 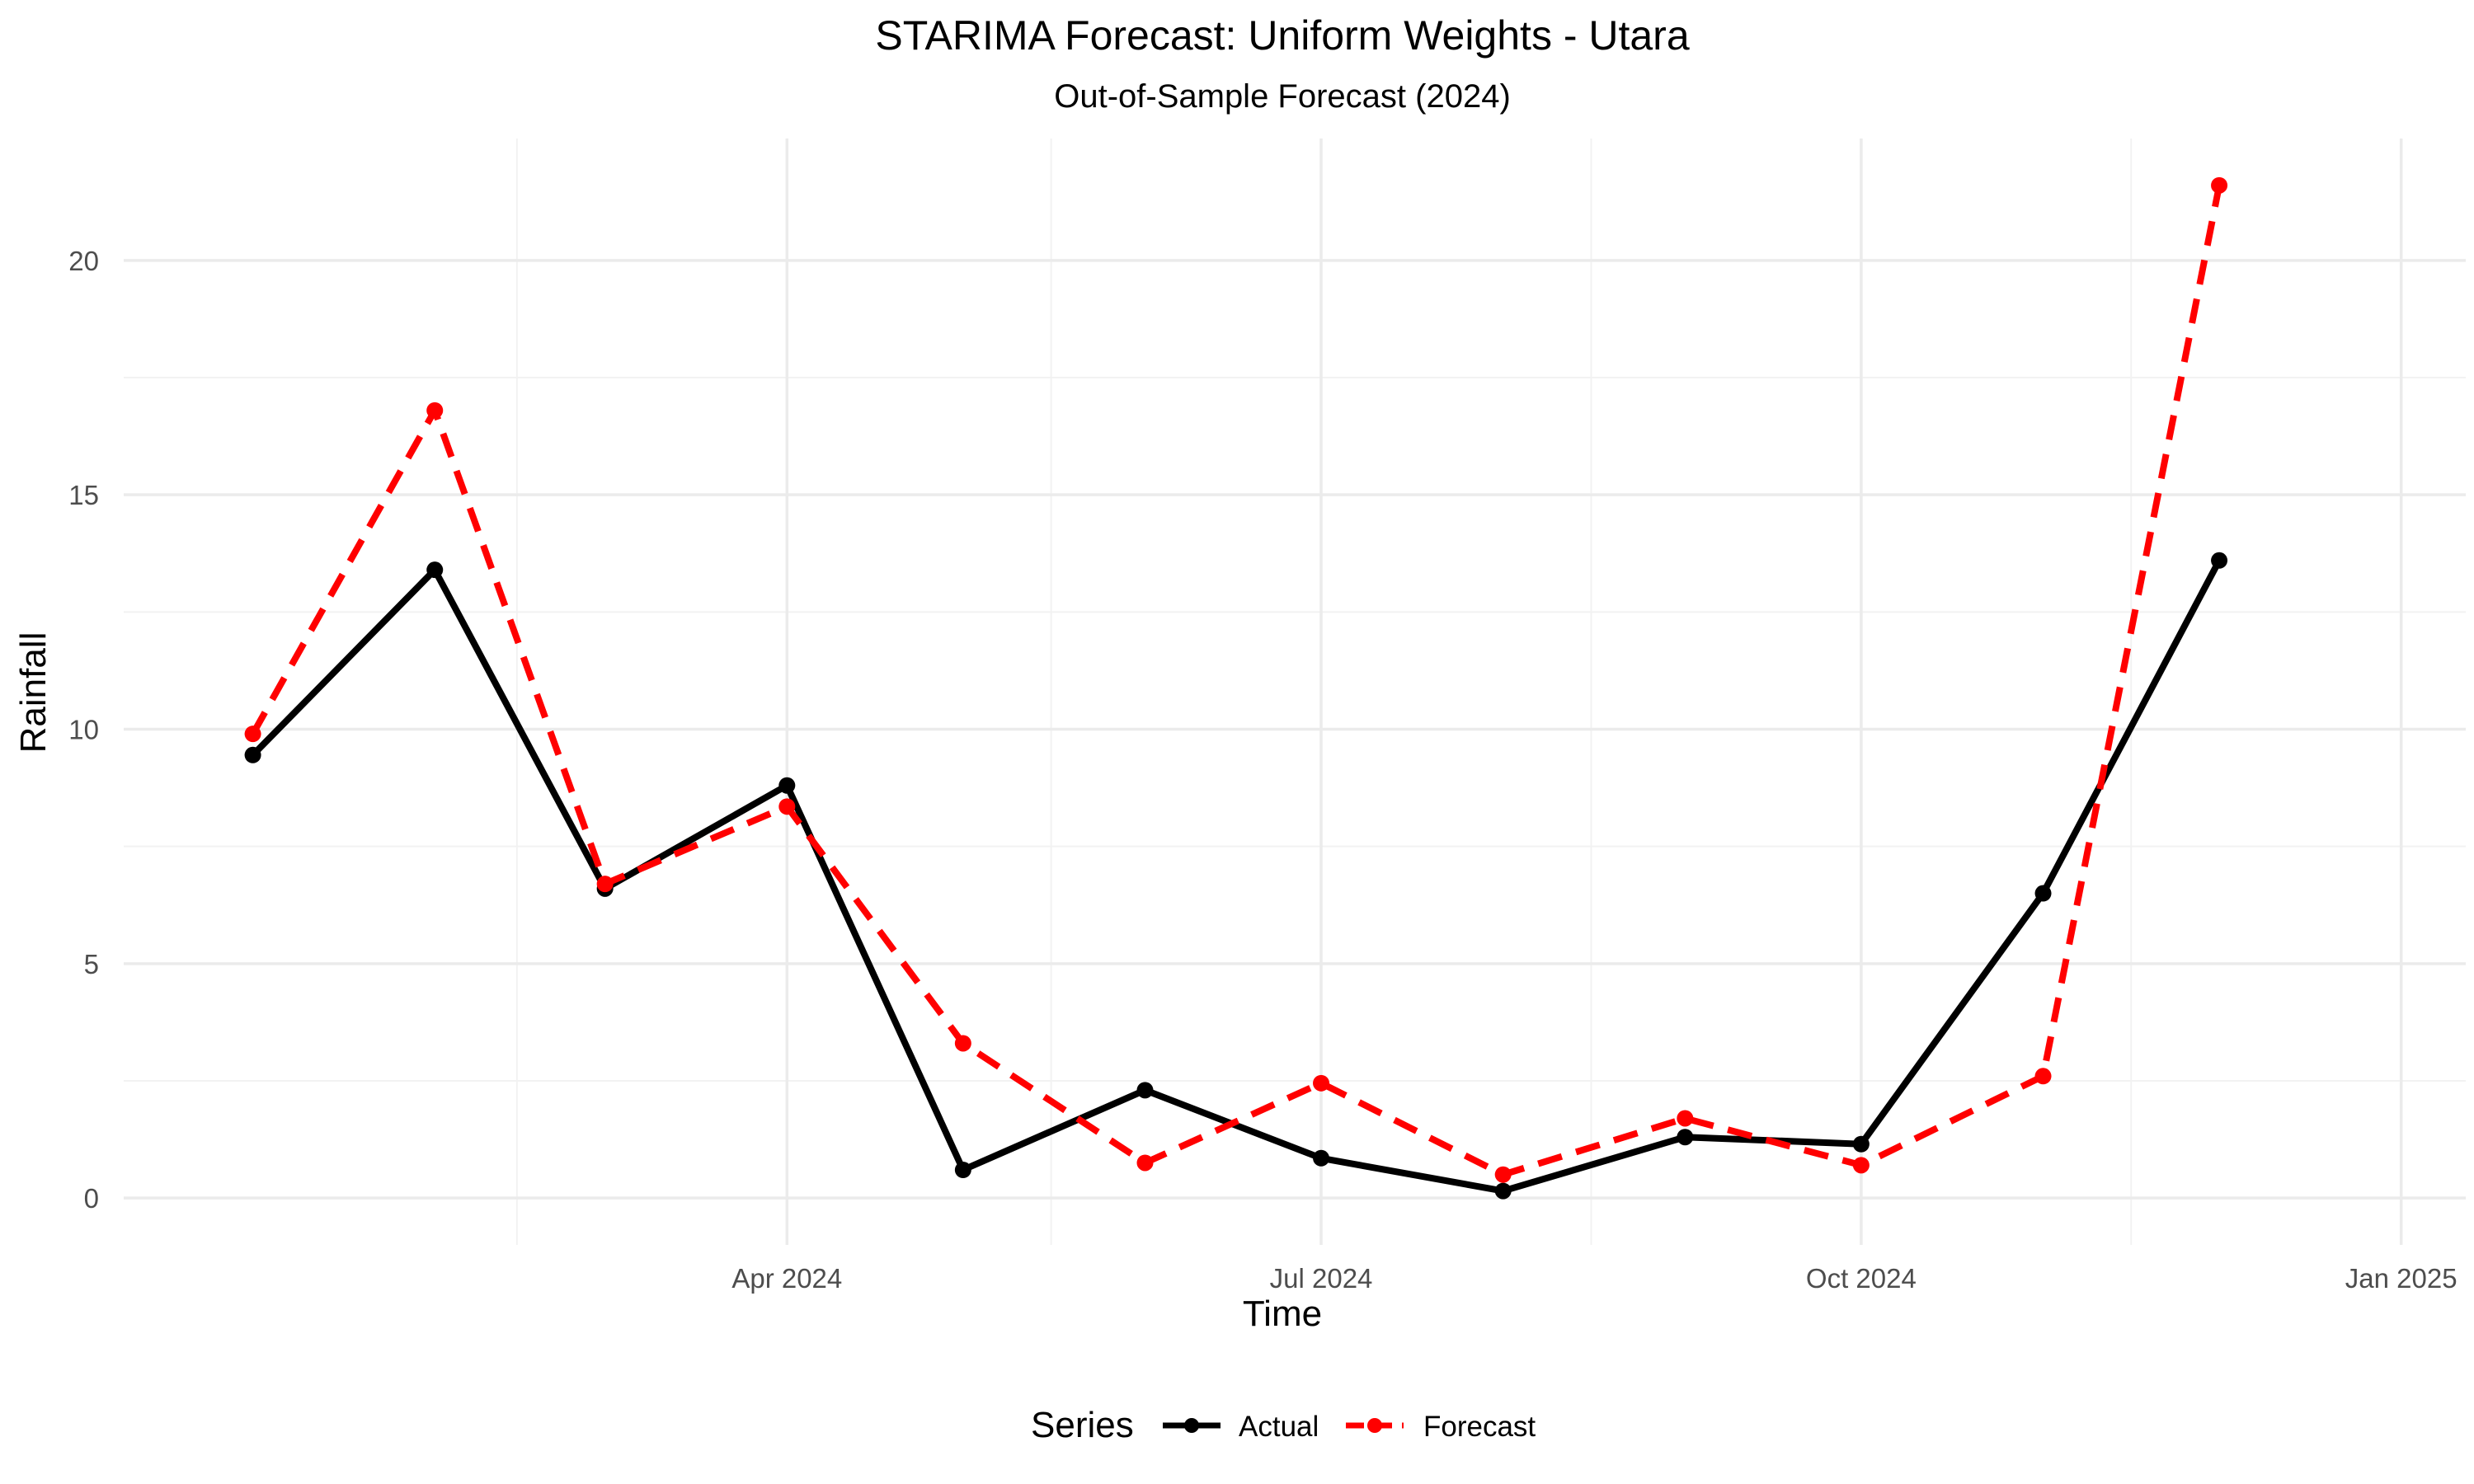 I want to click on legend-title: Series, so click(x=1082, y=1425).